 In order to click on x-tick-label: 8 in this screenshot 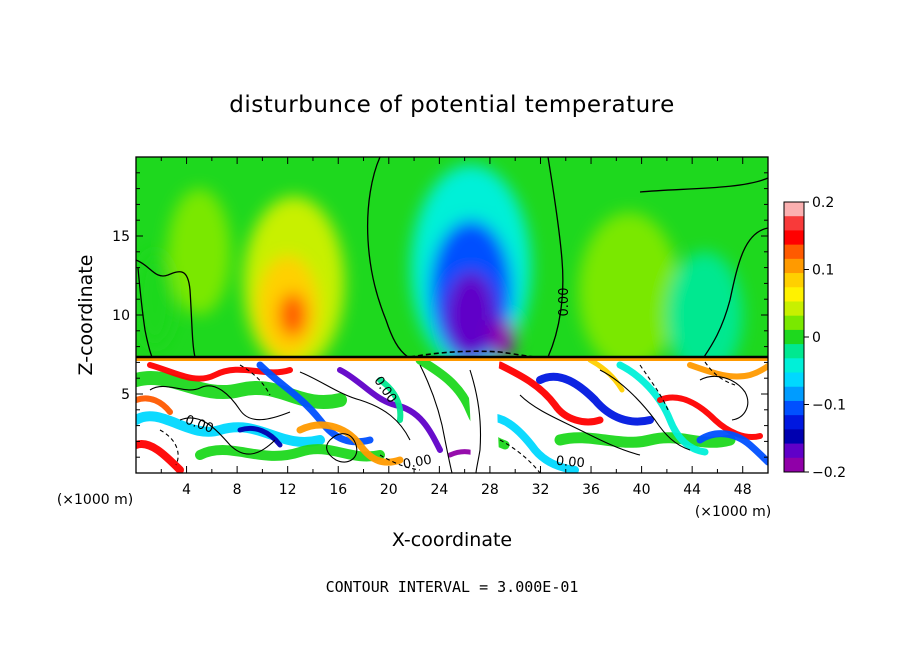, I will do `click(237, 490)`.